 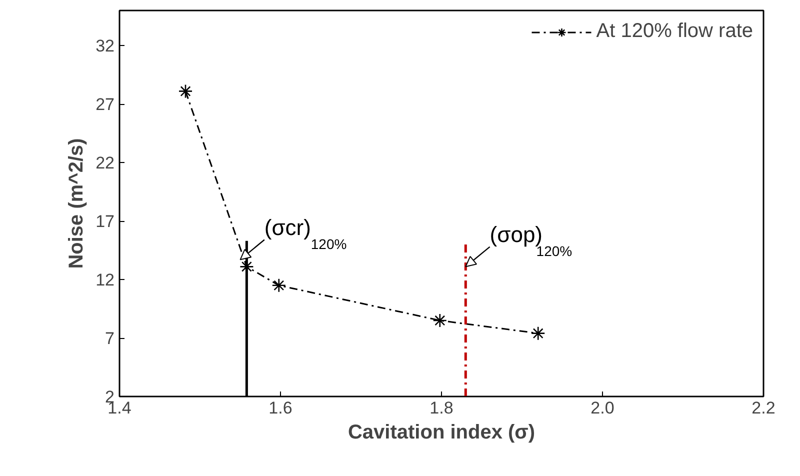 What do you see at coordinates (280, 408) in the screenshot?
I see `x-tick-label: 1.6` at bounding box center [280, 408].